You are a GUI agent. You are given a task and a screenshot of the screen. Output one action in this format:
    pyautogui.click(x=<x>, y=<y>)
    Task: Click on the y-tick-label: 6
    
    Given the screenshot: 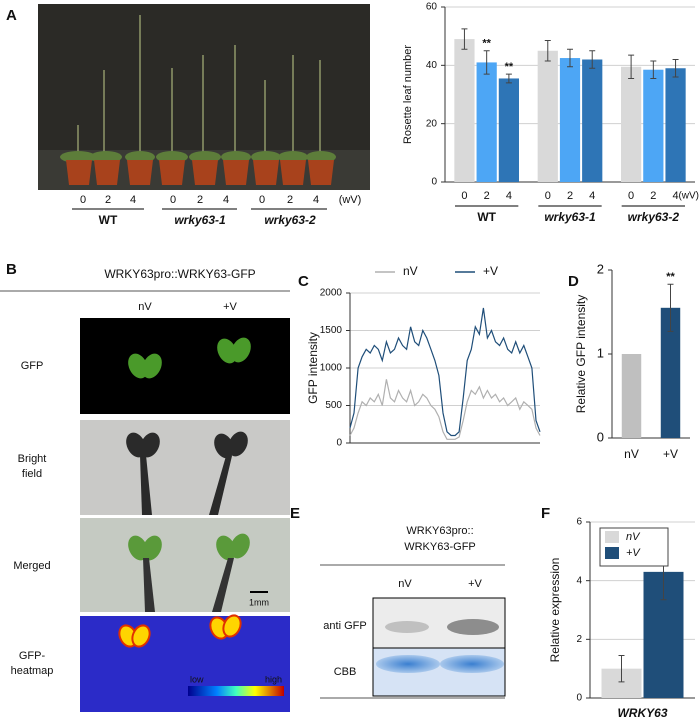 What is the action you would take?
    pyautogui.click(x=579, y=522)
    